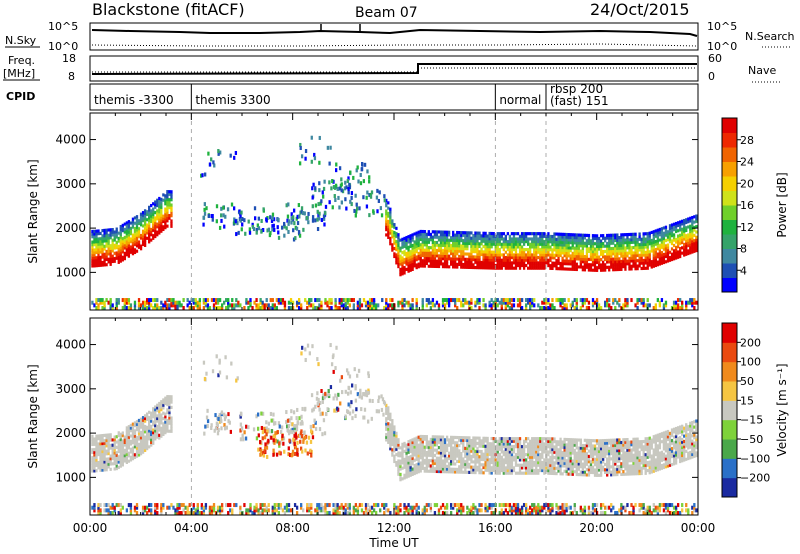  I want to click on x-axis-label: Time UT, so click(393, 543).